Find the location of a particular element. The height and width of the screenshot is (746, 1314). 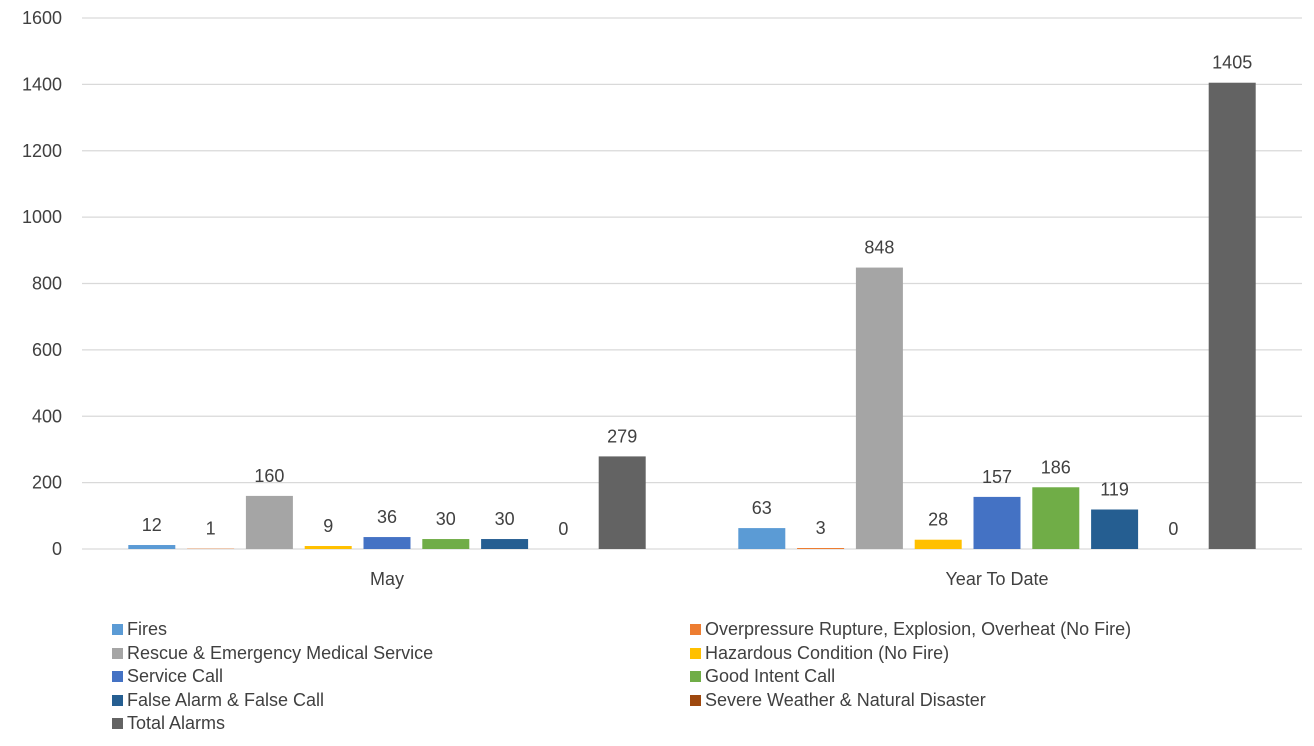

legend-item: Service Call is located at coordinates (401, 677).